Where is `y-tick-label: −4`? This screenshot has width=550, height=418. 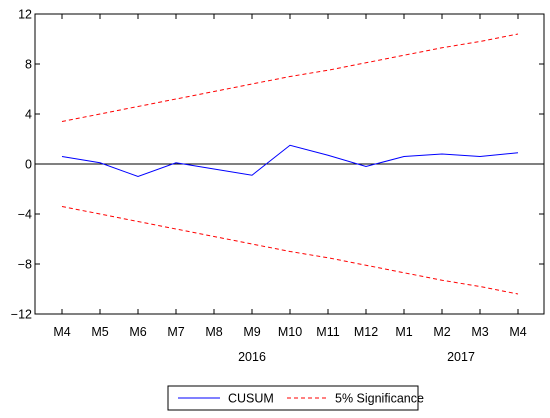
y-tick-label: −4 is located at coordinates (25, 215).